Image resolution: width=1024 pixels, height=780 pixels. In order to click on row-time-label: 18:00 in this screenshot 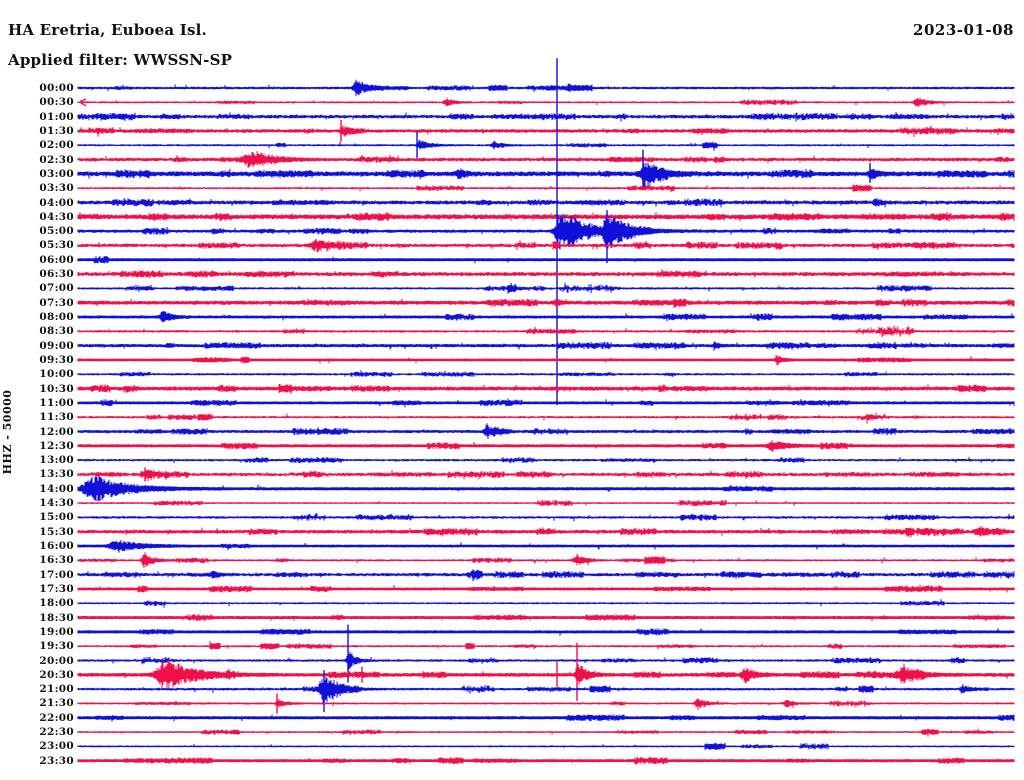, I will do `click(56, 603)`.